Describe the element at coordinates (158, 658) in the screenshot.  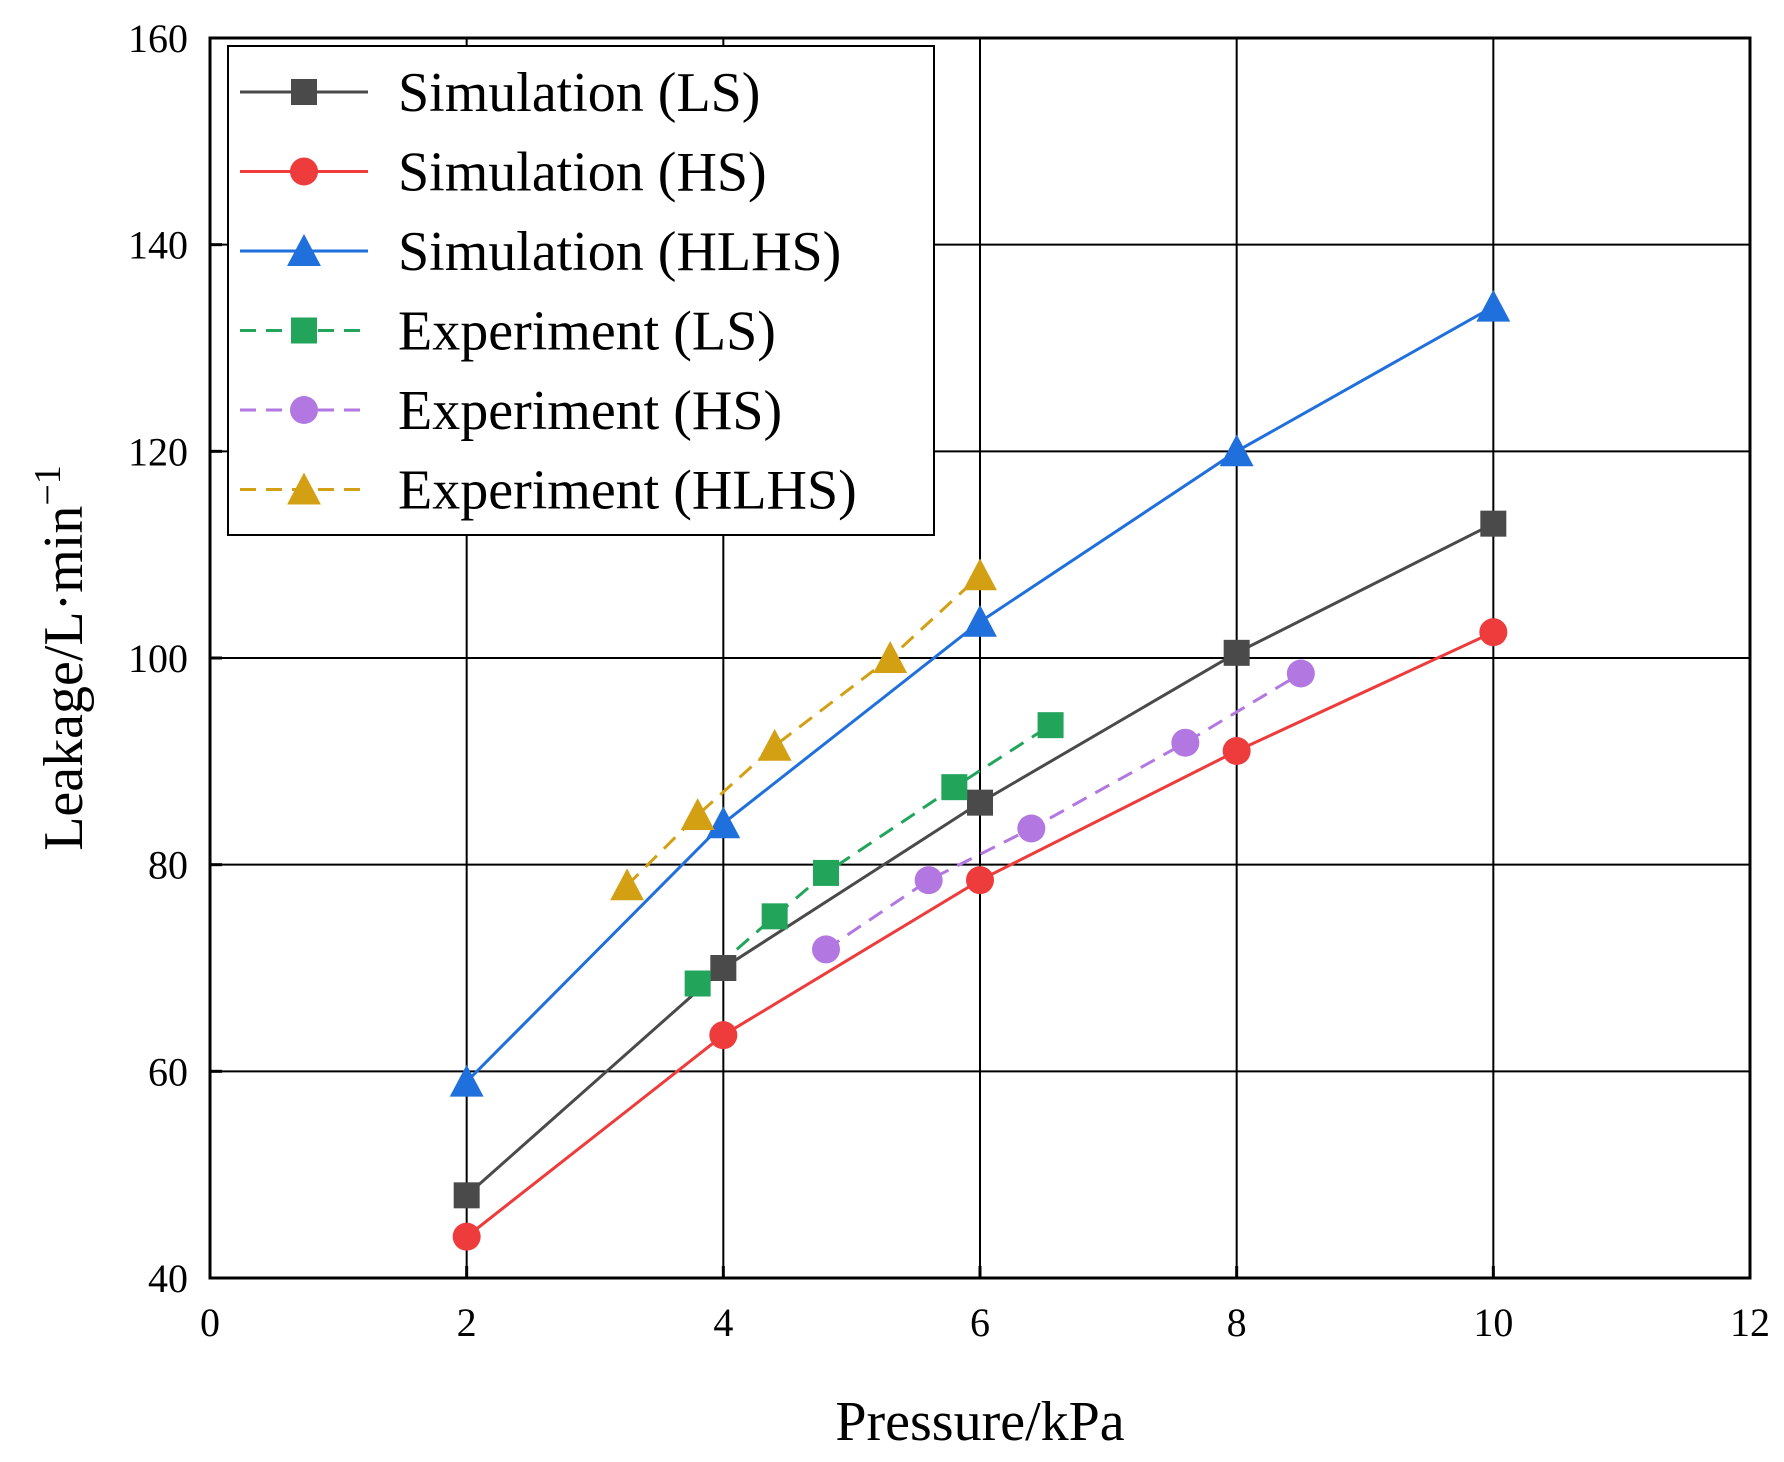
I see `y-tick-label-100: 100` at that location.